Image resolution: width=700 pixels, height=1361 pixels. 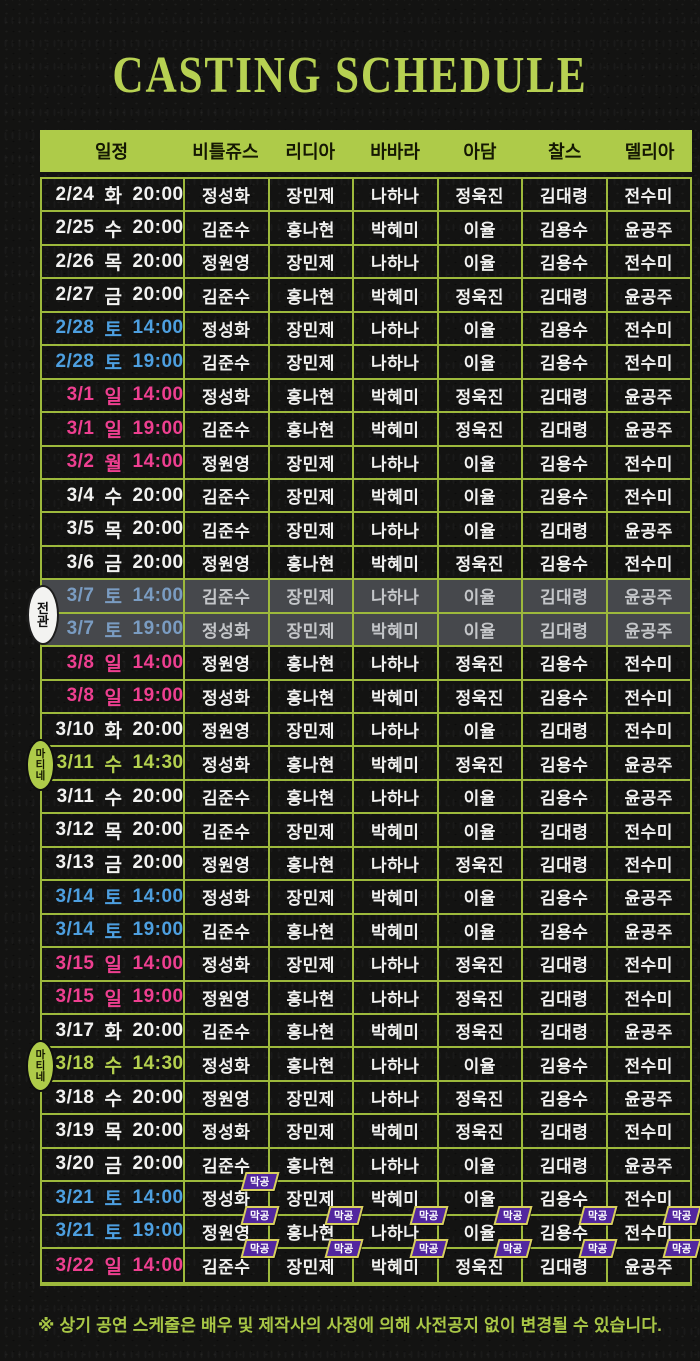 I want to click on cast-cell: 이율 막공, so click(x=484, y=1226).